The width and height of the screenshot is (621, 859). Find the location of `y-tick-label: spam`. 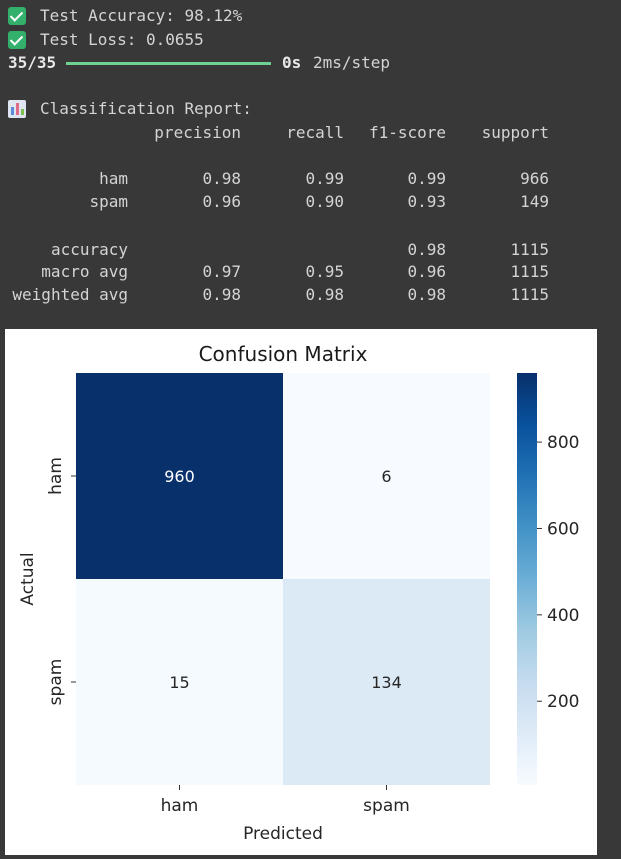

y-tick-label: spam is located at coordinates (56, 682).